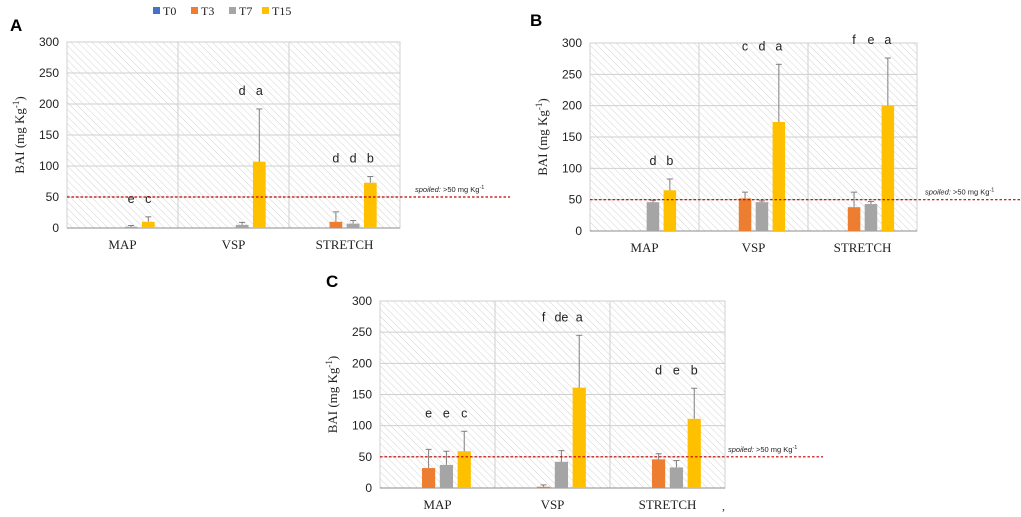  Describe the element at coordinates (232, 10) in the screenshot. I see `legend-swatch-t7` at that location.